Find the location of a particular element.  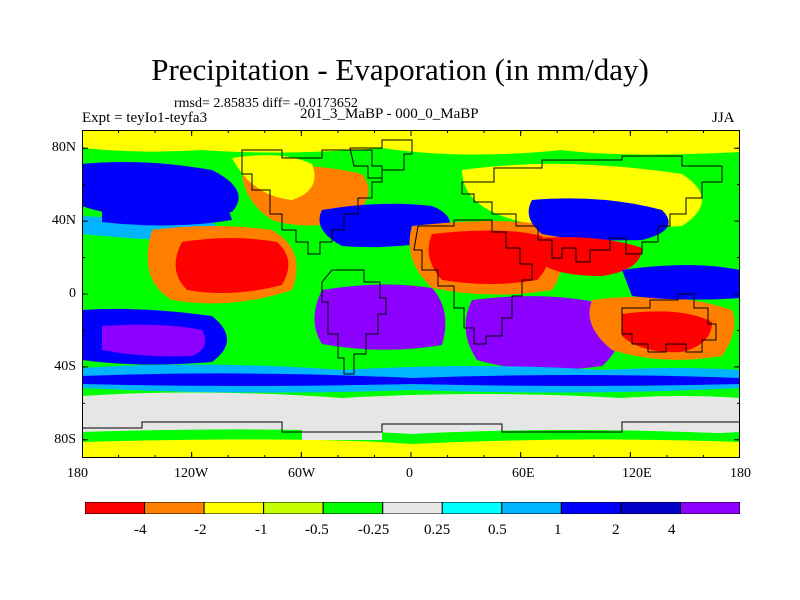

colorbar-label: 0.25 is located at coordinates (437, 530).